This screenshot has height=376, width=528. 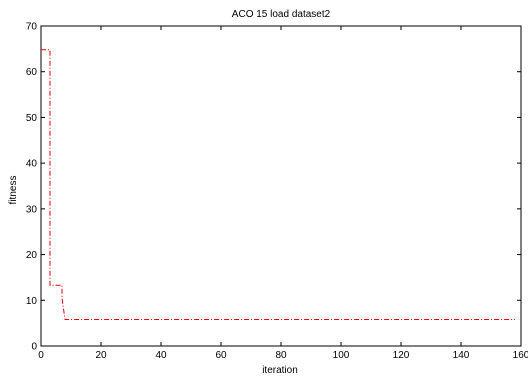 What do you see at coordinates (32, 27) in the screenshot?
I see `y-tick-label: 70` at bounding box center [32, 27].